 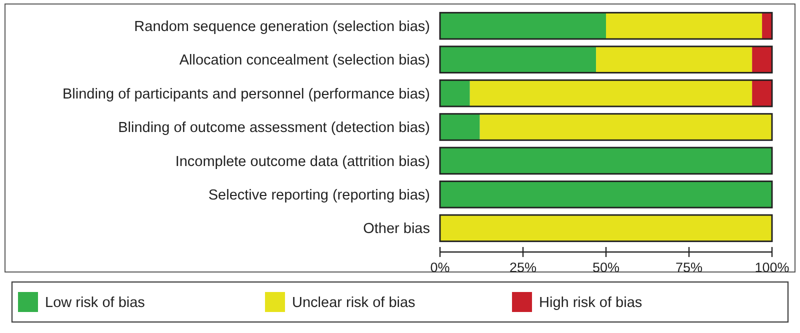 What do you see at coordinates (689, 267) in the screenshot?
I see `x-tick-label: 75%` at bounding box center [689, 267].